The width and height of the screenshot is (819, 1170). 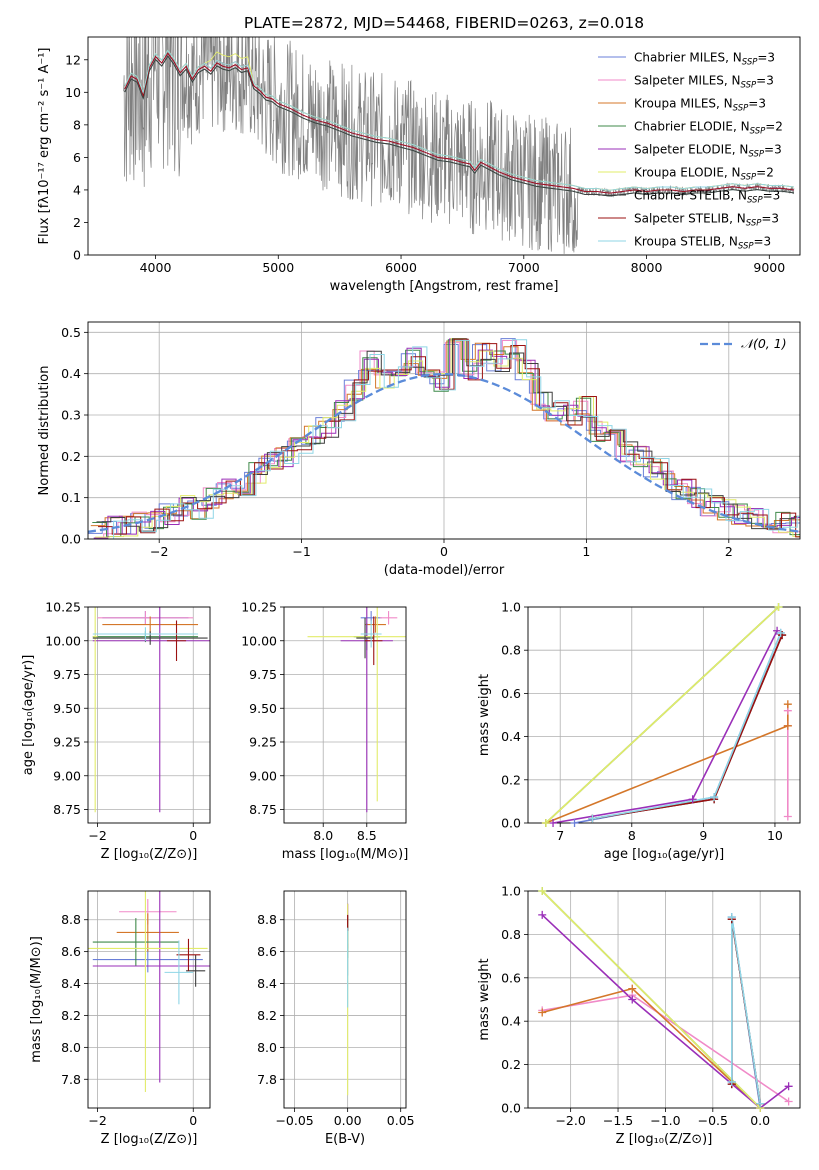 What do you see at coordinates (570, 1120) in the screenshot?
I see `x-tick-label: −2.0` at bounding box center [570, 1120].